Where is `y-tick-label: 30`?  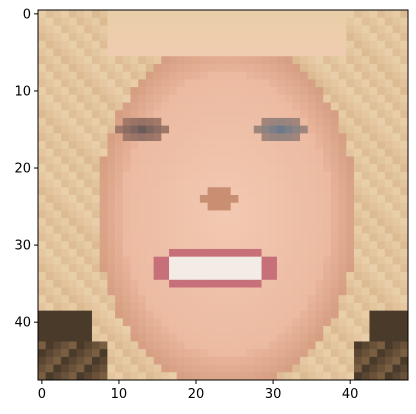 y-tick-label: 30 is located at coordinates (22, 246).